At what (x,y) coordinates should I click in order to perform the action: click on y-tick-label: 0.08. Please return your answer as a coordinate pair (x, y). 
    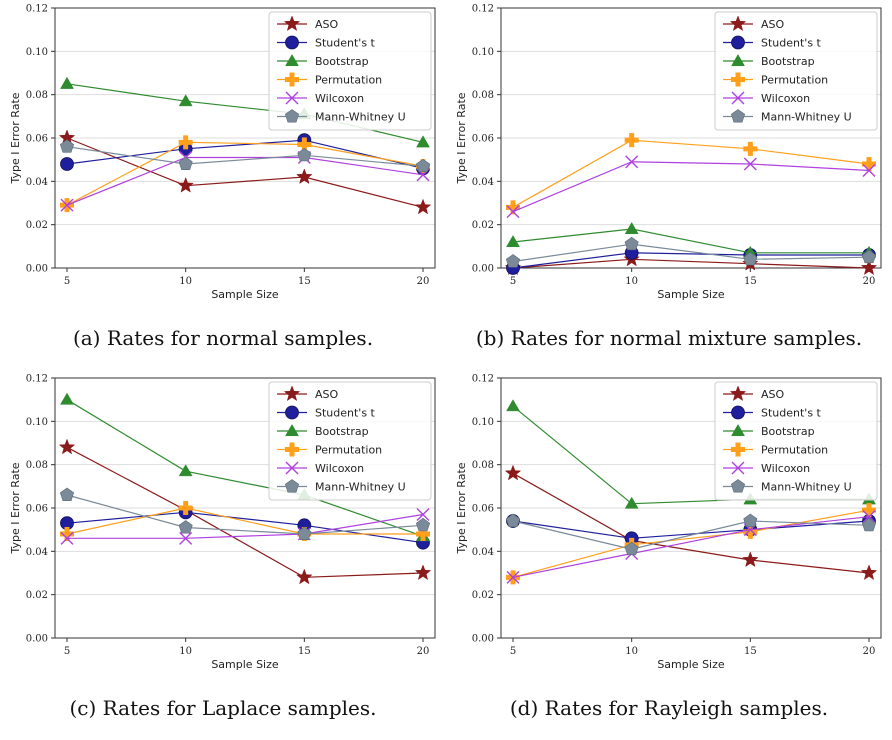
    Looking at the image, I should click on (37, 465).